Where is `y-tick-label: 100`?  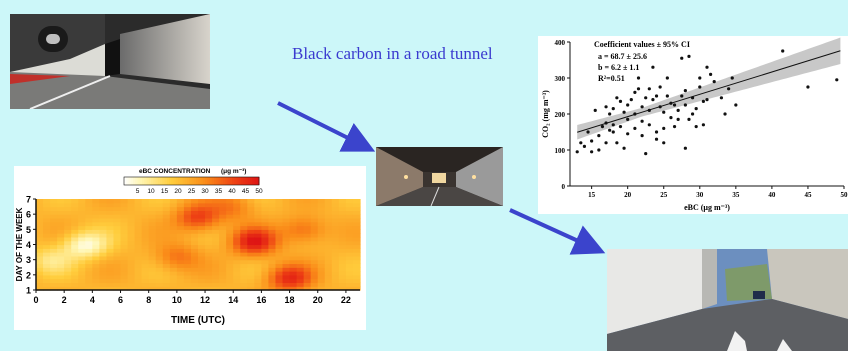 y-tick-label: 100 is located at coordinates (560, 151).